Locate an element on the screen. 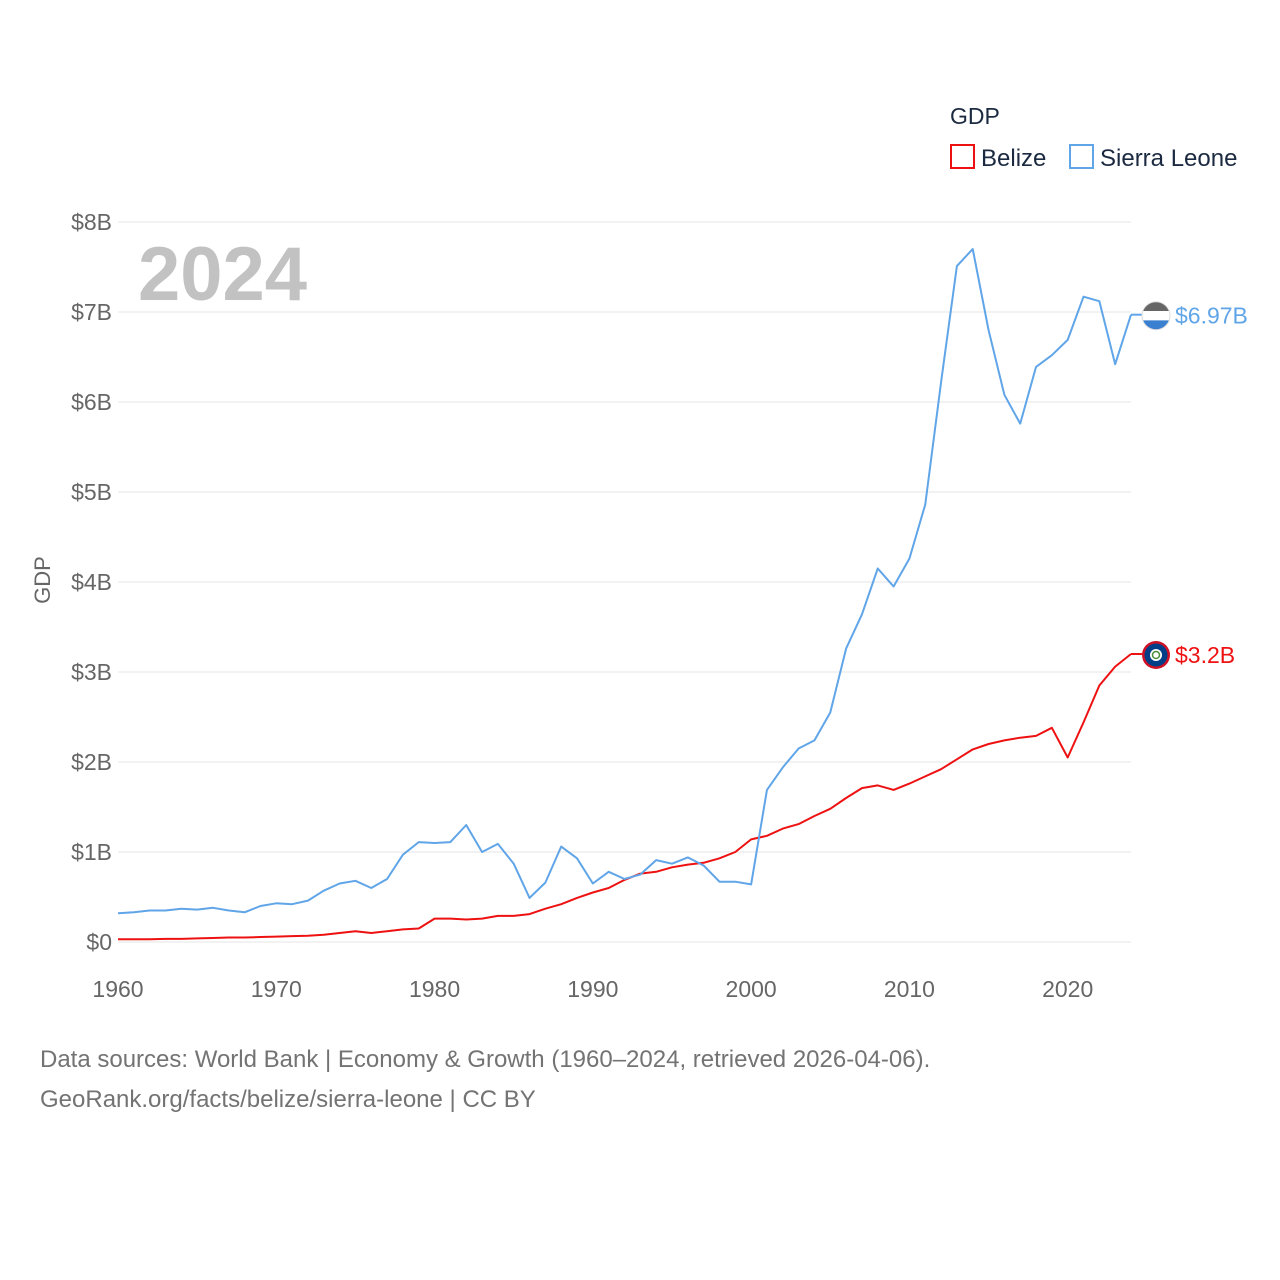 Image resolution: width=1280 pixels, height=1280 pixels. y-tick-label: $0 is located at coordinates (99, 942).